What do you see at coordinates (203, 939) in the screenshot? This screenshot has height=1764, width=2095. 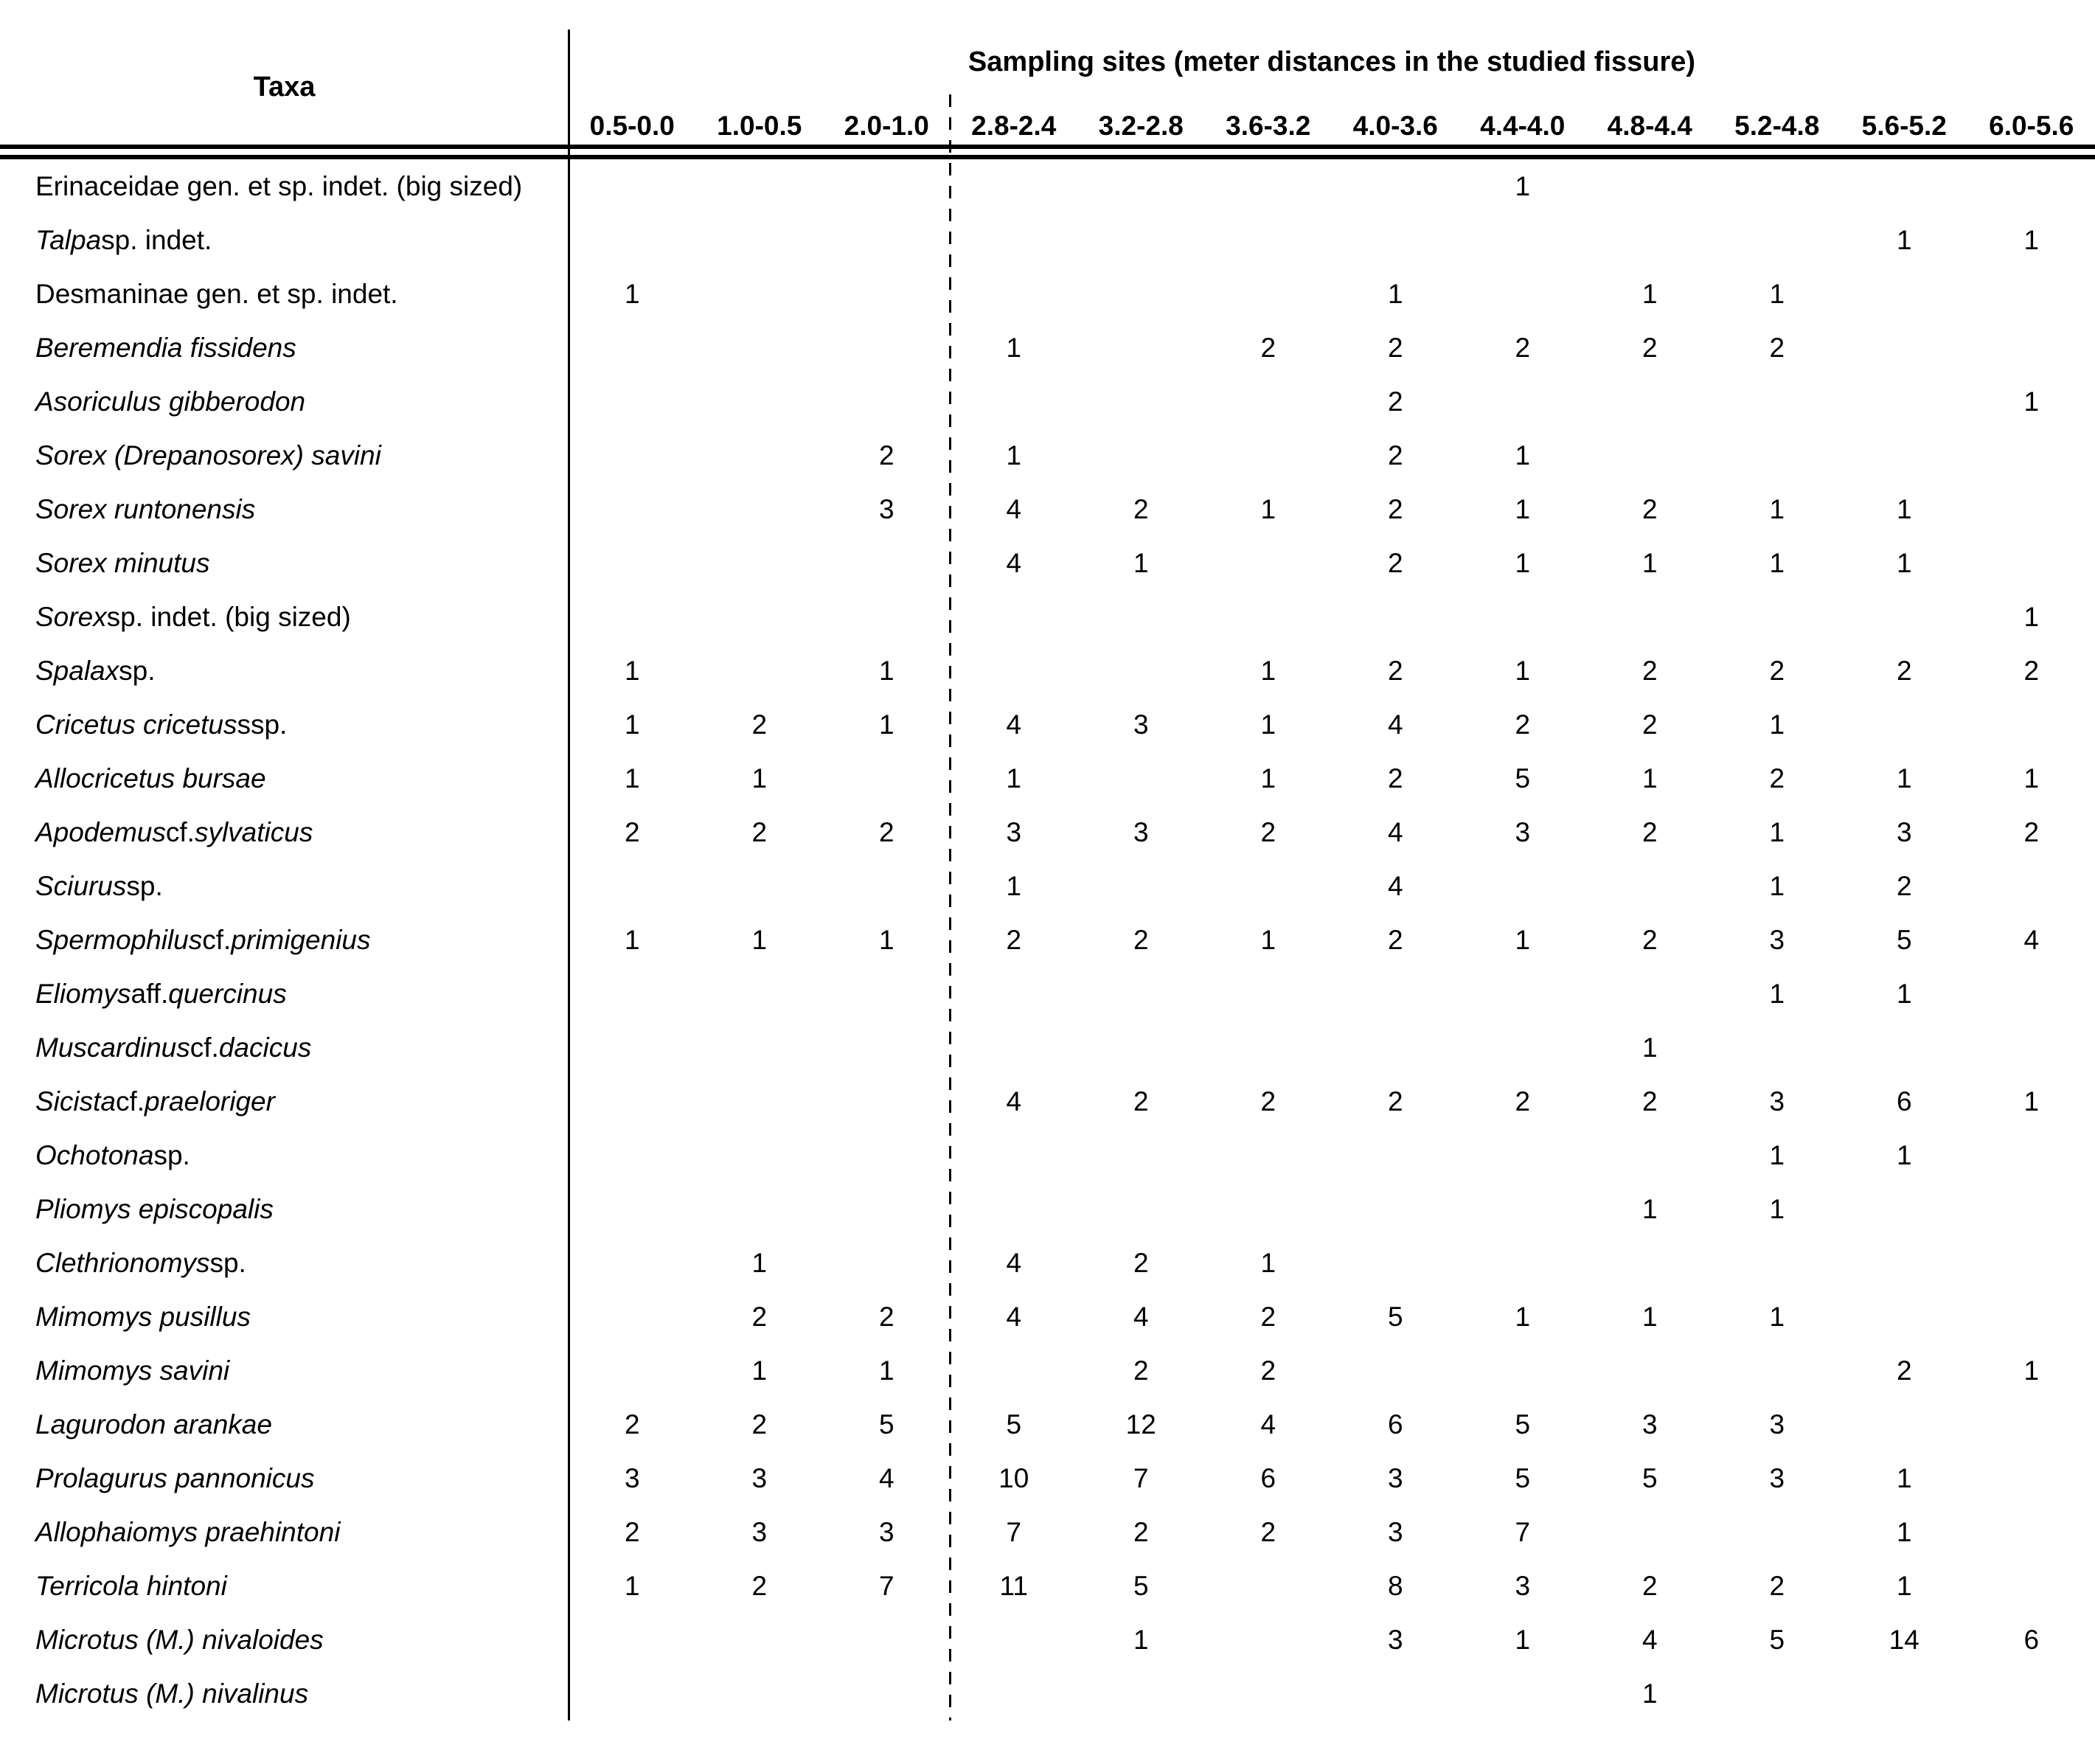 I see `taxon-name: Spermophilus cf. primigenius` at bounding box center [203, 939].